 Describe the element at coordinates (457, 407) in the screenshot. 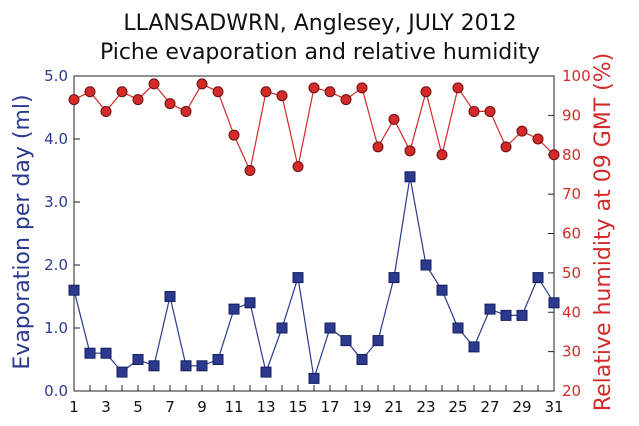

I see `x-tick-label: 25` at that location.